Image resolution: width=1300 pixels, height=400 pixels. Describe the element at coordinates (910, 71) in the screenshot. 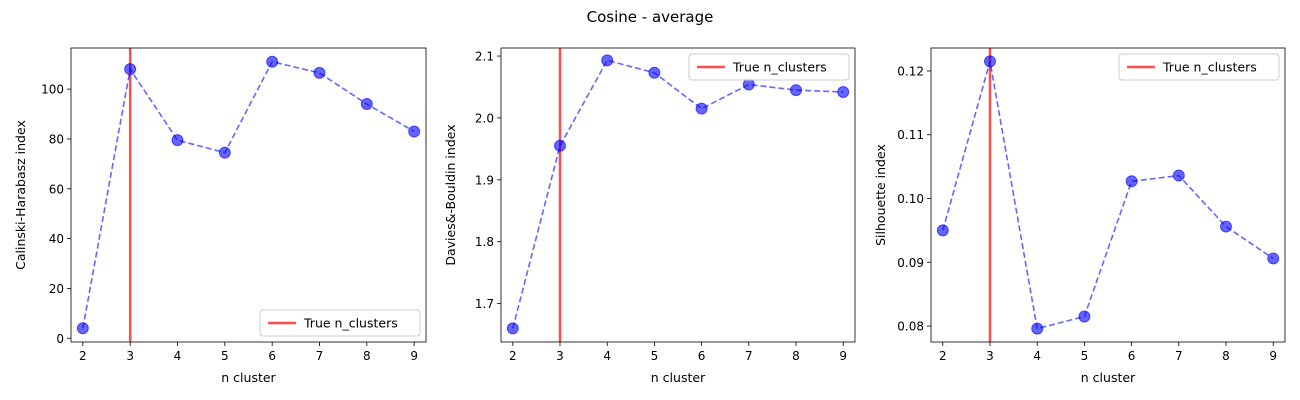

I see `y-tick-label: 0.12` at that location.